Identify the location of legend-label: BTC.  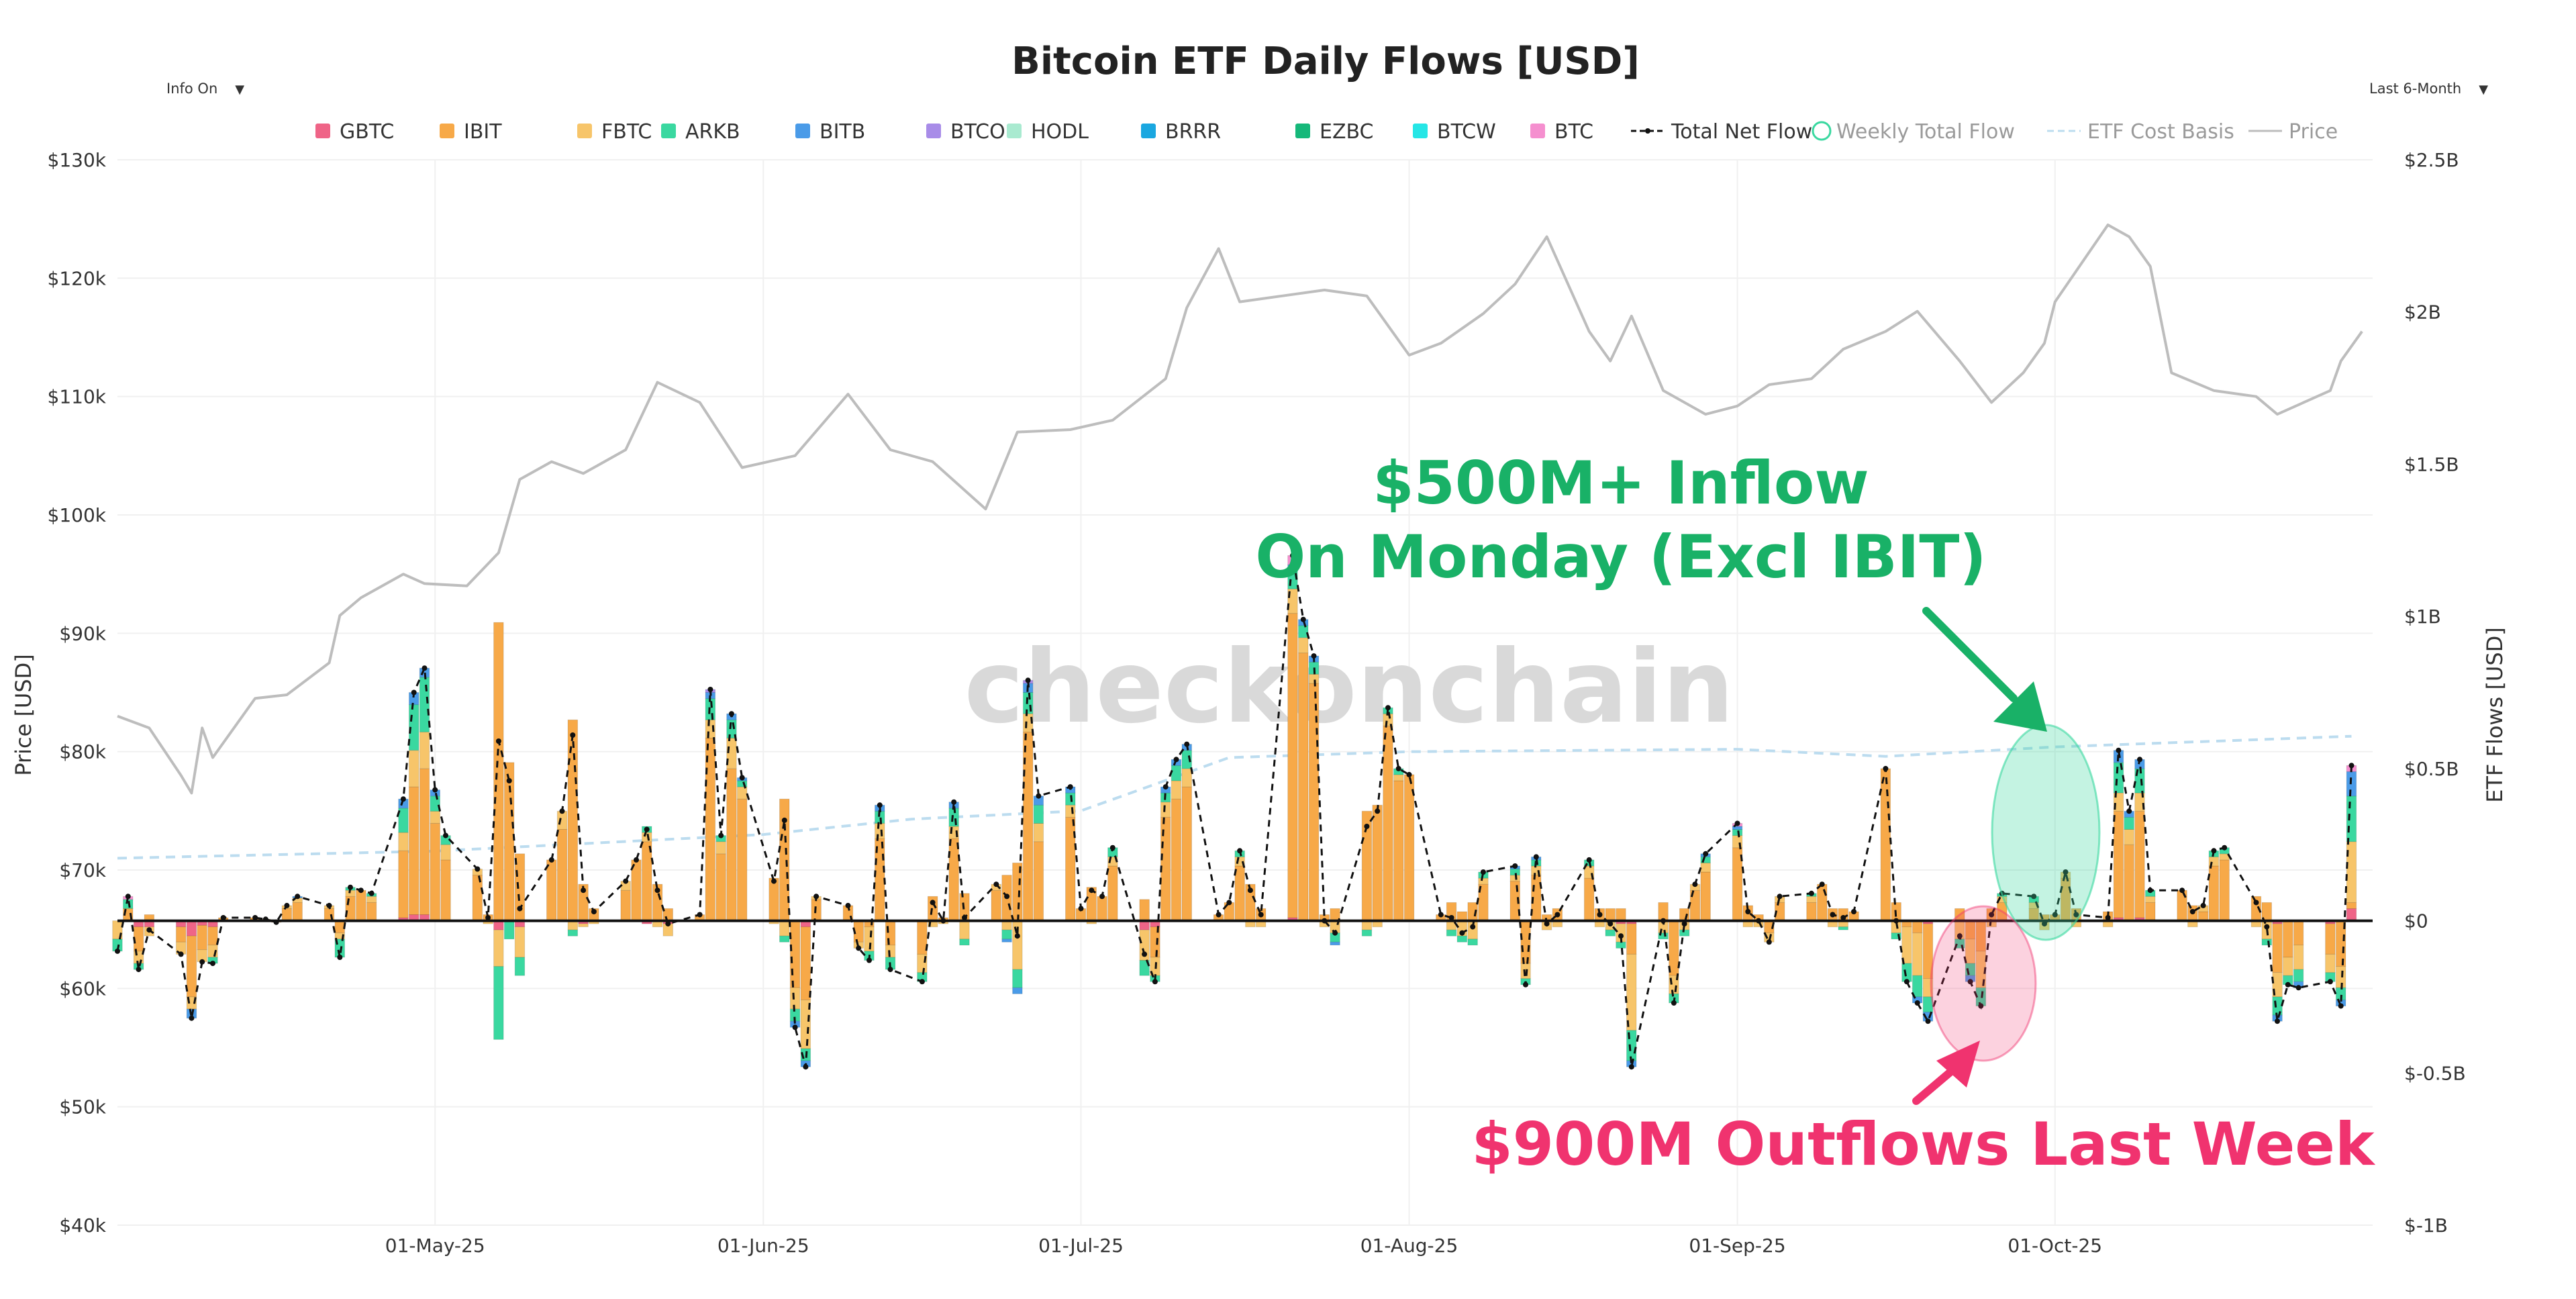
(1573, 132).